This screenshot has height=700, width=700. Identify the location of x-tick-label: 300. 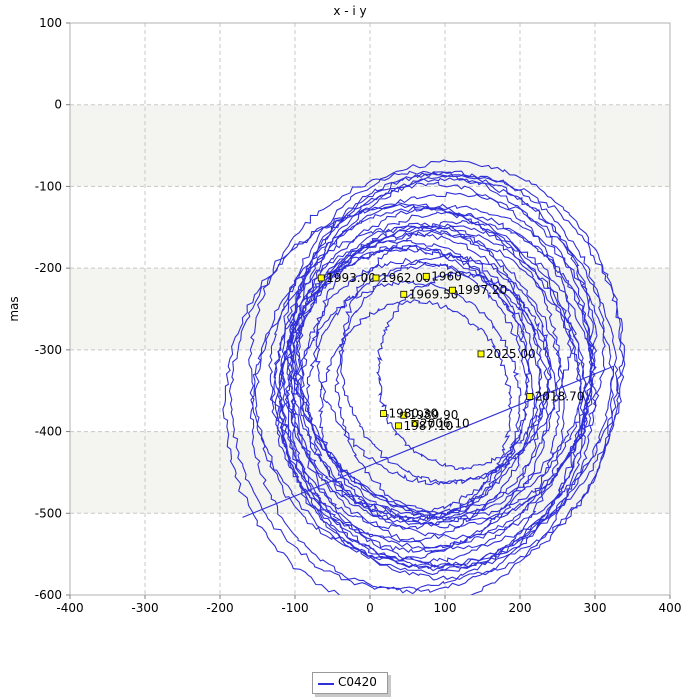
(595, 608).